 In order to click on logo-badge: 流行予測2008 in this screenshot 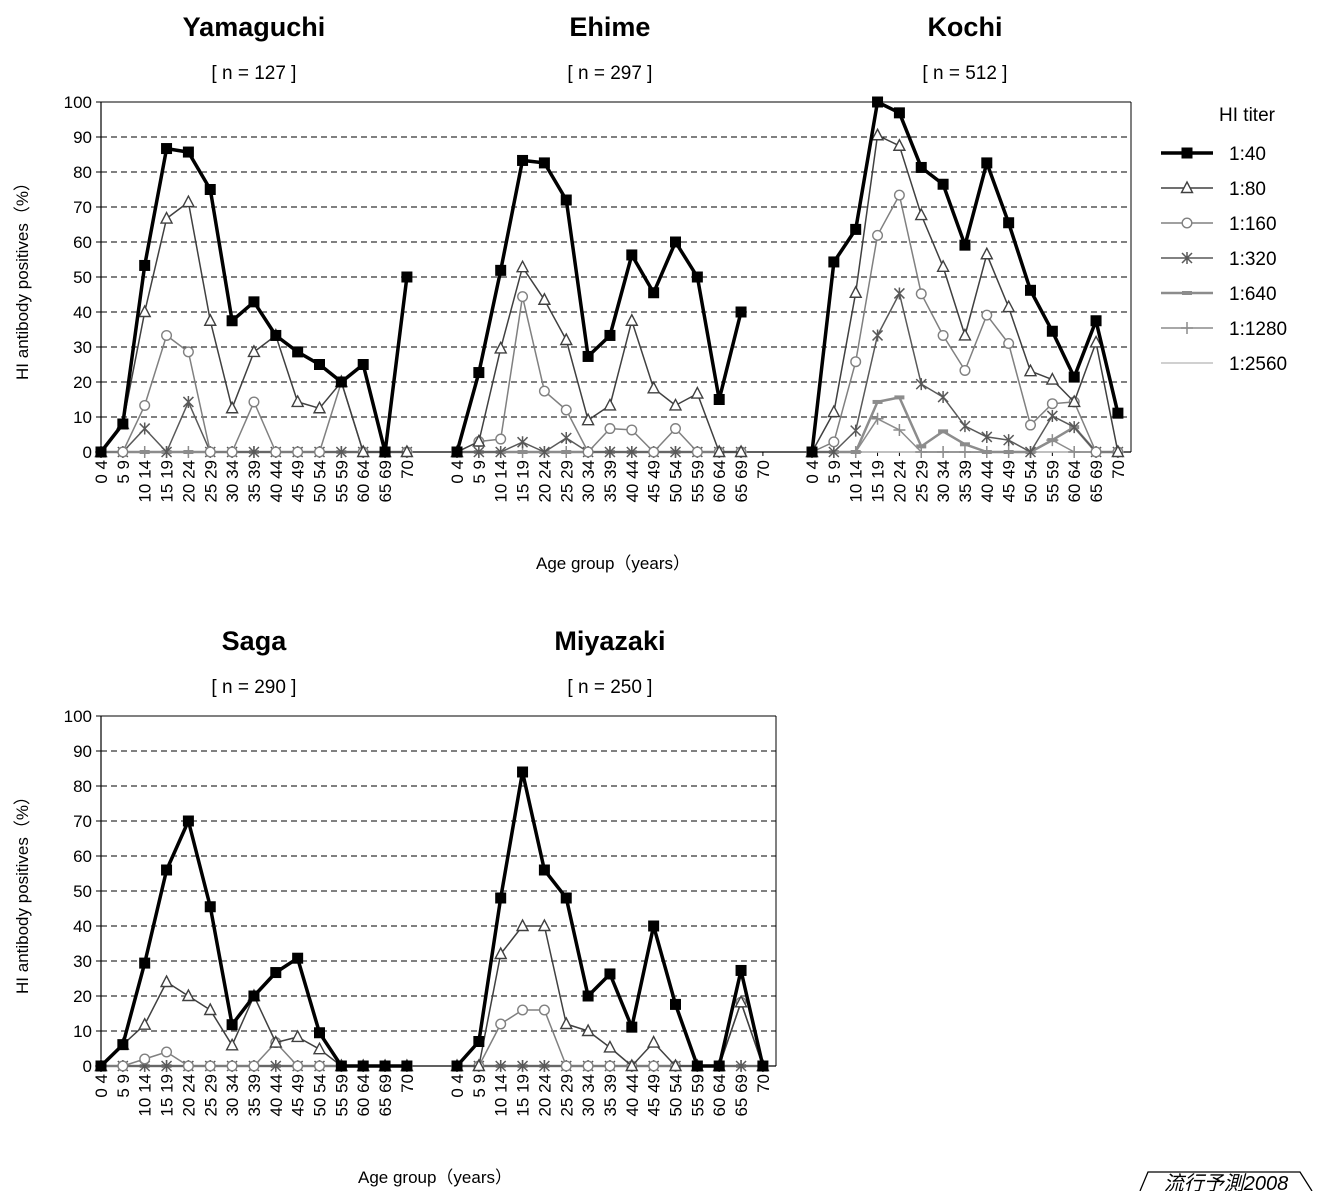, I will do `click(1226, 1181)`.